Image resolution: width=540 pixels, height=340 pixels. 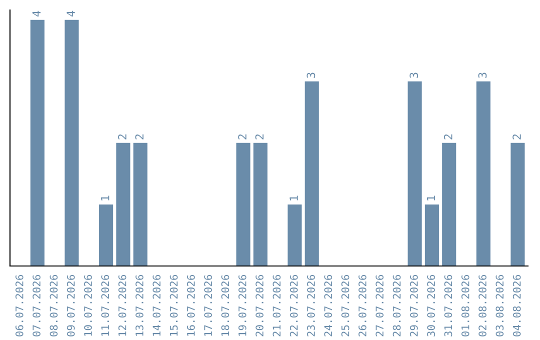 I want to click on x-tick-label: 06.07.2026, so click(x=19, y=305).